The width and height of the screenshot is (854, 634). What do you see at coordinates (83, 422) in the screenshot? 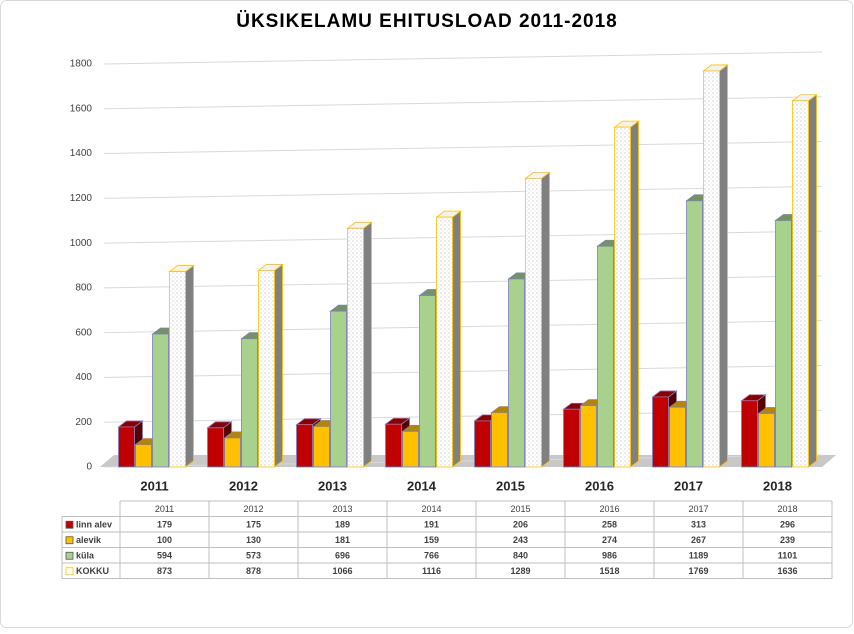
I see `y-tick-label: 200` at bounding box center [83, 422].